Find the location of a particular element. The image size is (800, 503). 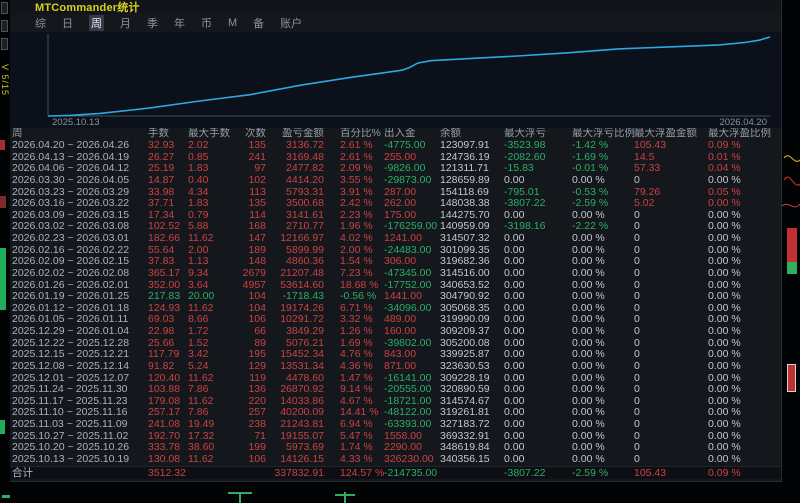

tab-year: 年 is located at coordinates (179, 24).